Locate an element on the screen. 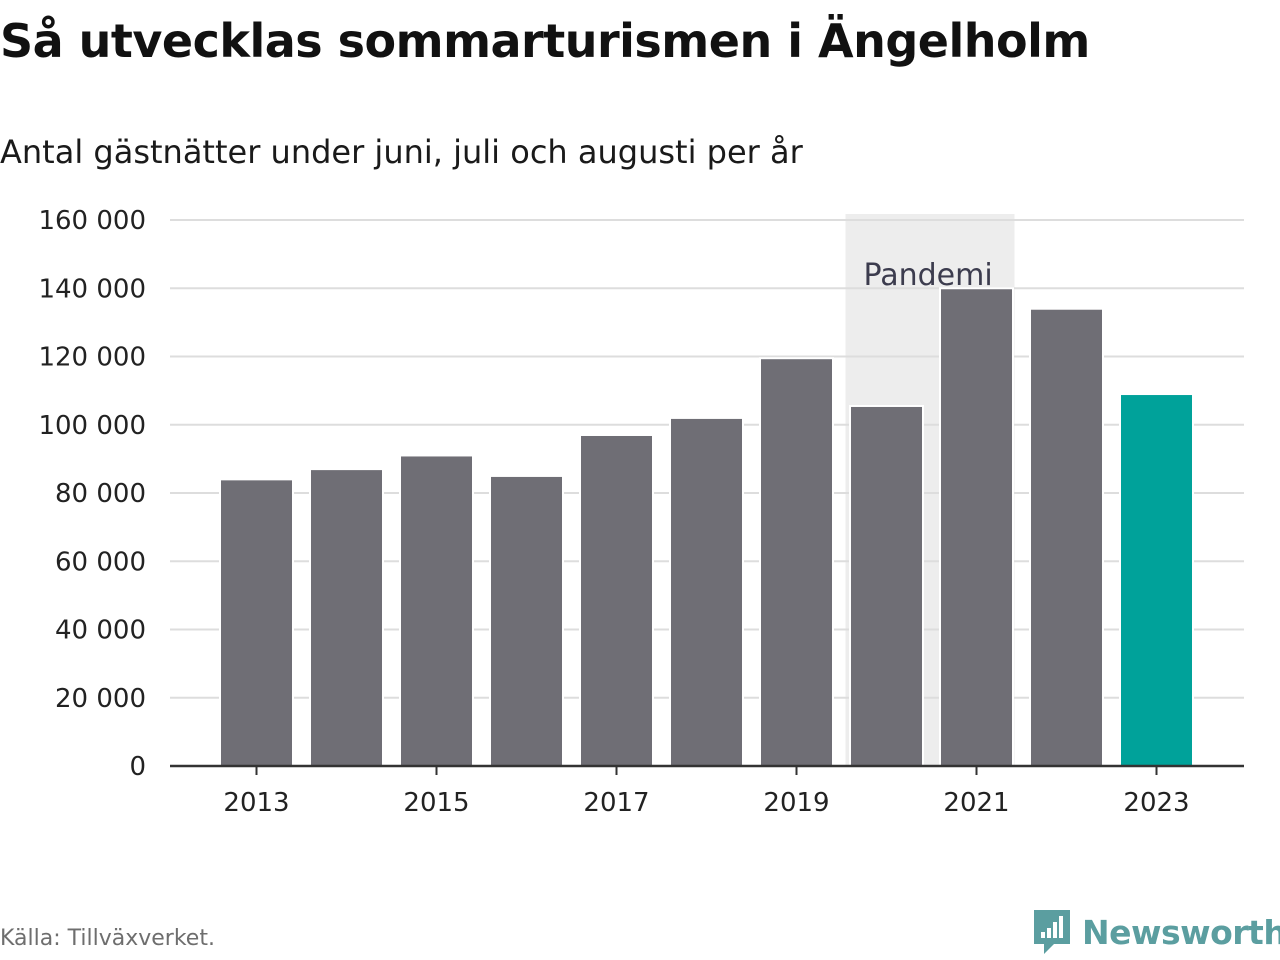 Image resolution: width=1280 pixels, height=960 pixels. bar-2016 is located at coordinates (526, 620).